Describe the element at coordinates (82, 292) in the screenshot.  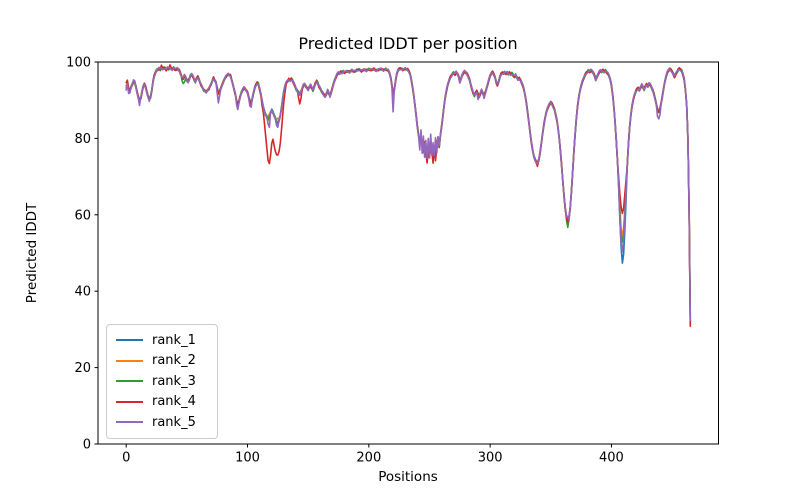
I see `y-tick-label: 40` at that location.